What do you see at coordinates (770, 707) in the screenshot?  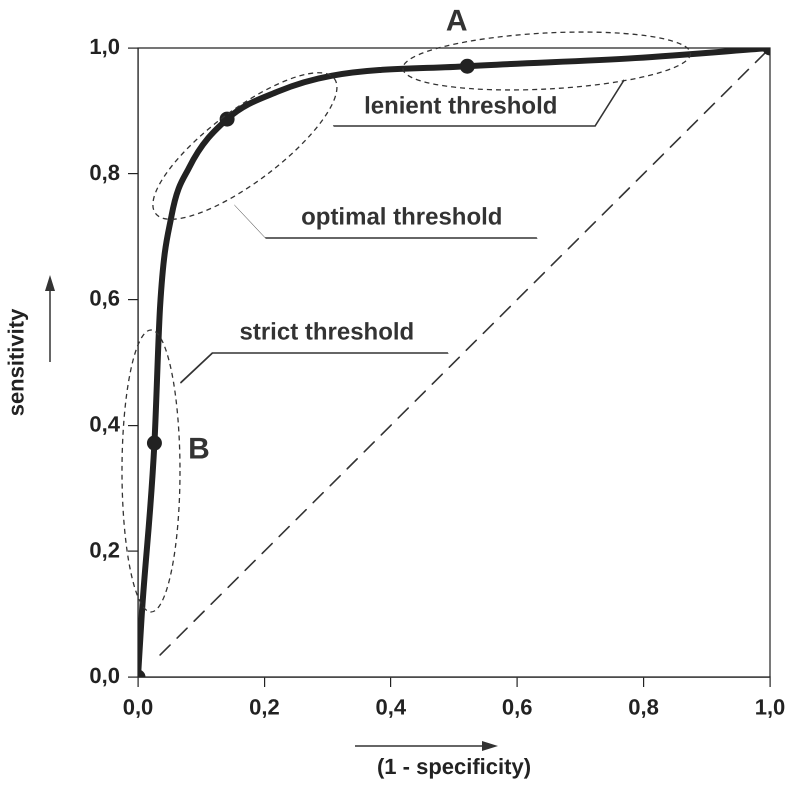 I see `x-tick-label: 1,0` at bounding box center [770, 707].